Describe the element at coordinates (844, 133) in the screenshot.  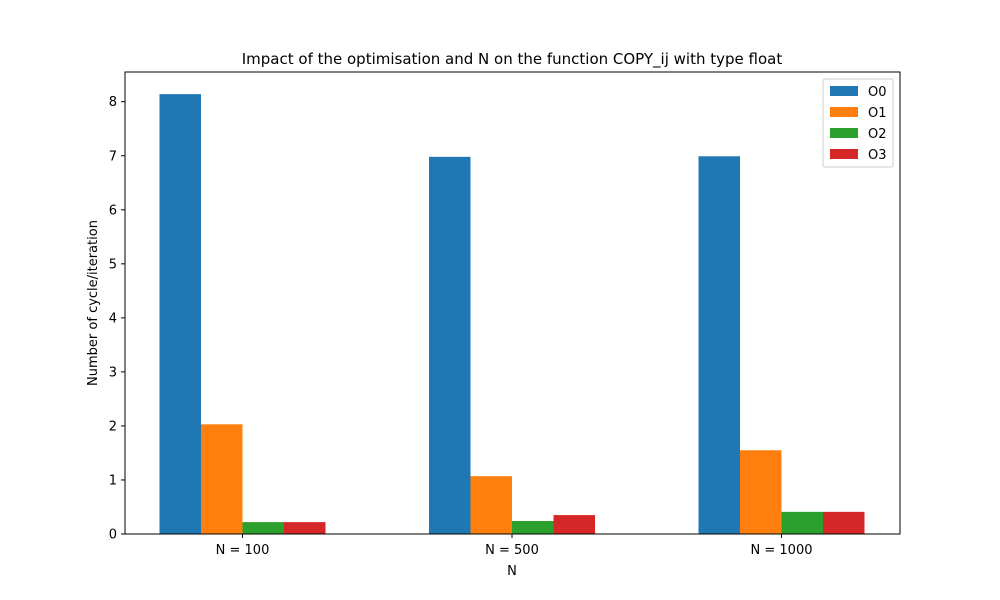
I see `legend-swatch-o2` at that location.